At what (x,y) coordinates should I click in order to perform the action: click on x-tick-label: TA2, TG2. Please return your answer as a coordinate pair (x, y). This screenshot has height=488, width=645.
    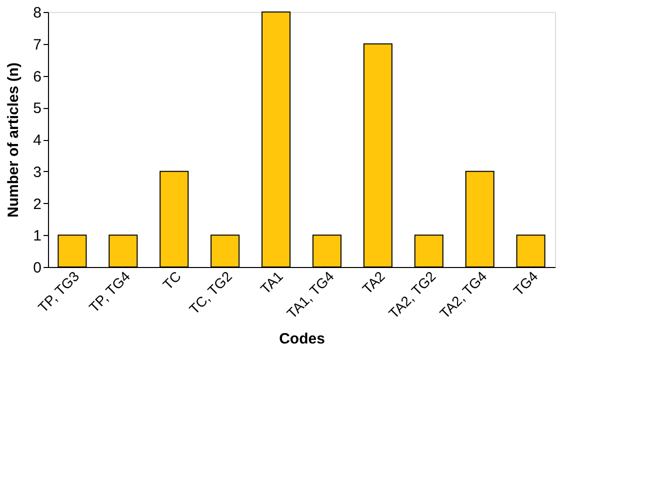
    Looking at the image, I should click on (412, 295).